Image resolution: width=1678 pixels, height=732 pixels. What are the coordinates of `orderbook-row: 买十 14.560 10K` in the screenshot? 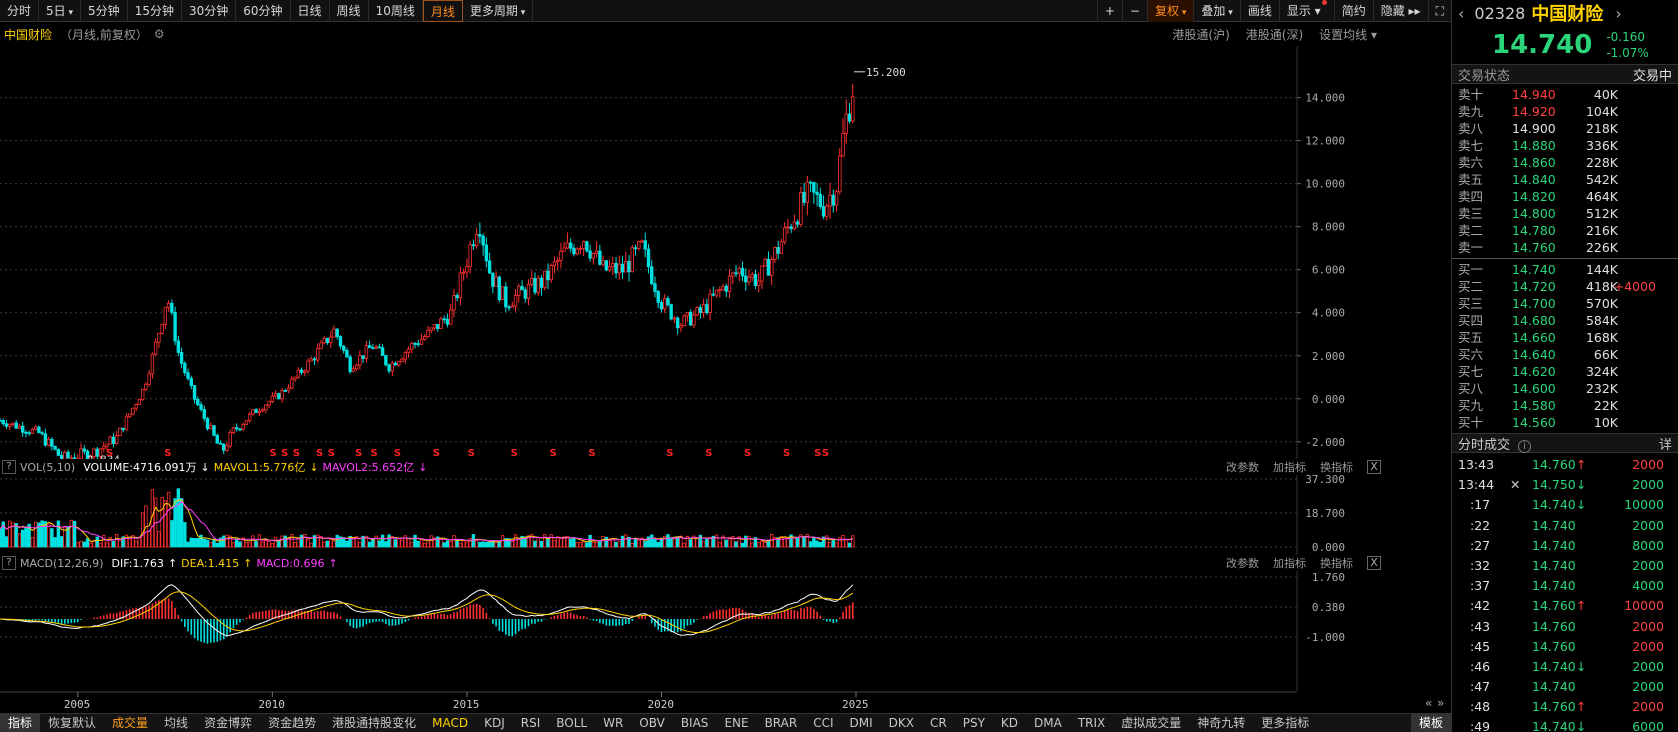 It's located at (1565, 422).